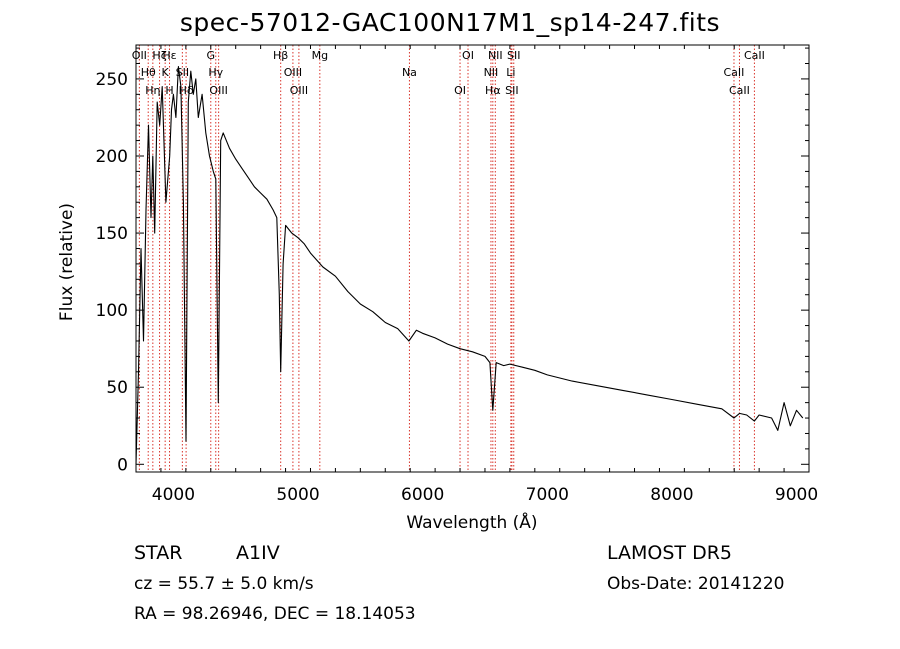  Describe the element at coordinates (511, 90) in the screenshot. I see `line-label-22-0: SII` at that location.